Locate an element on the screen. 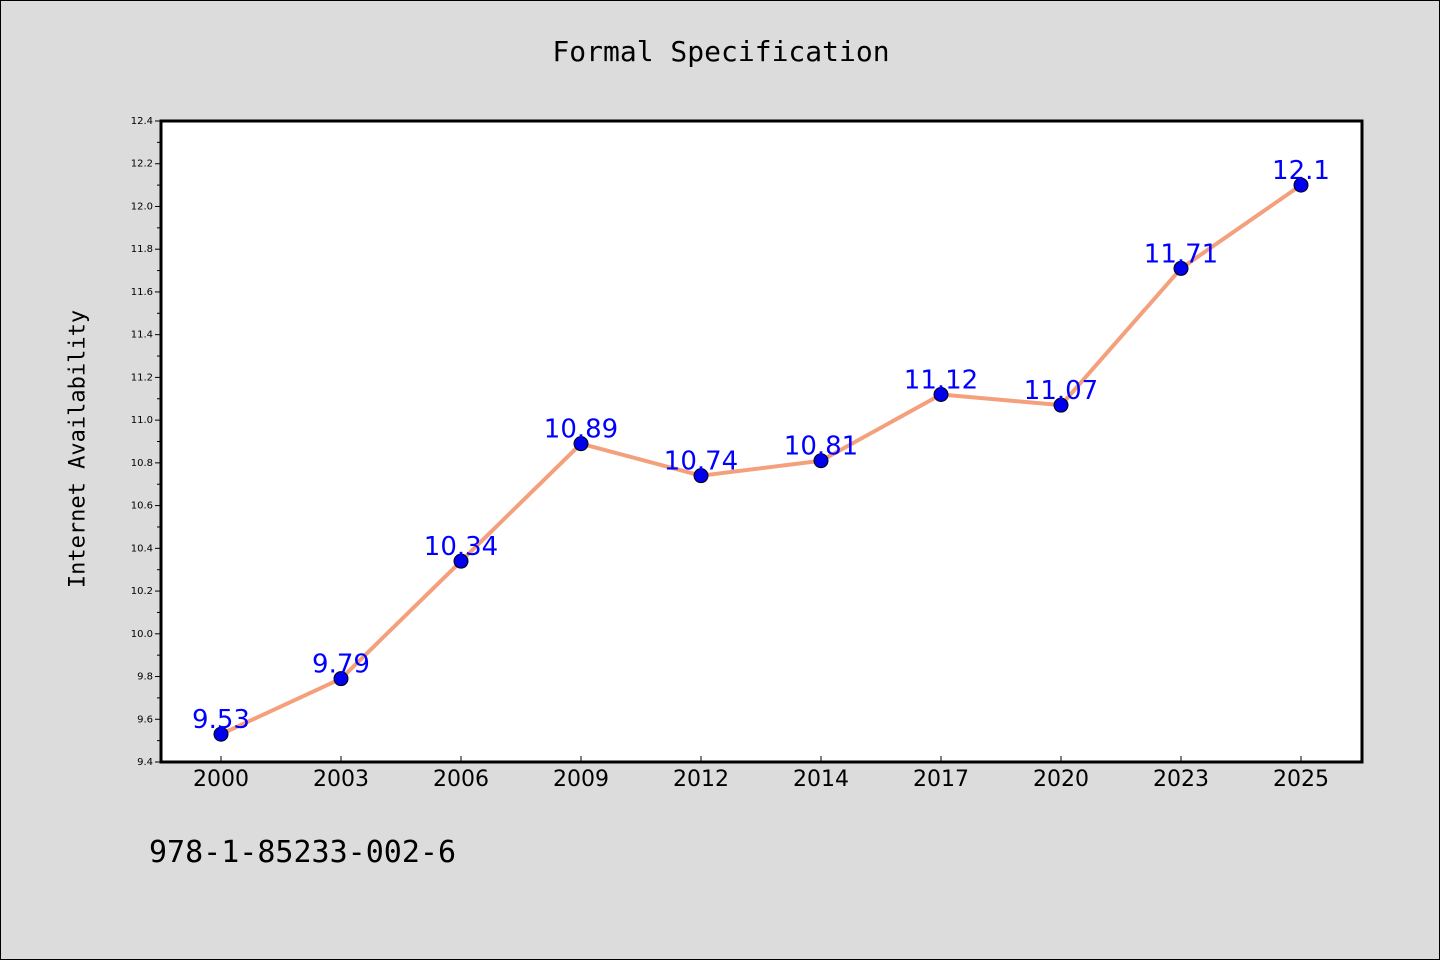 This screenshot has height=960, width=1440. y-tick-label: 10.8 is located at coordinates (142, 463).